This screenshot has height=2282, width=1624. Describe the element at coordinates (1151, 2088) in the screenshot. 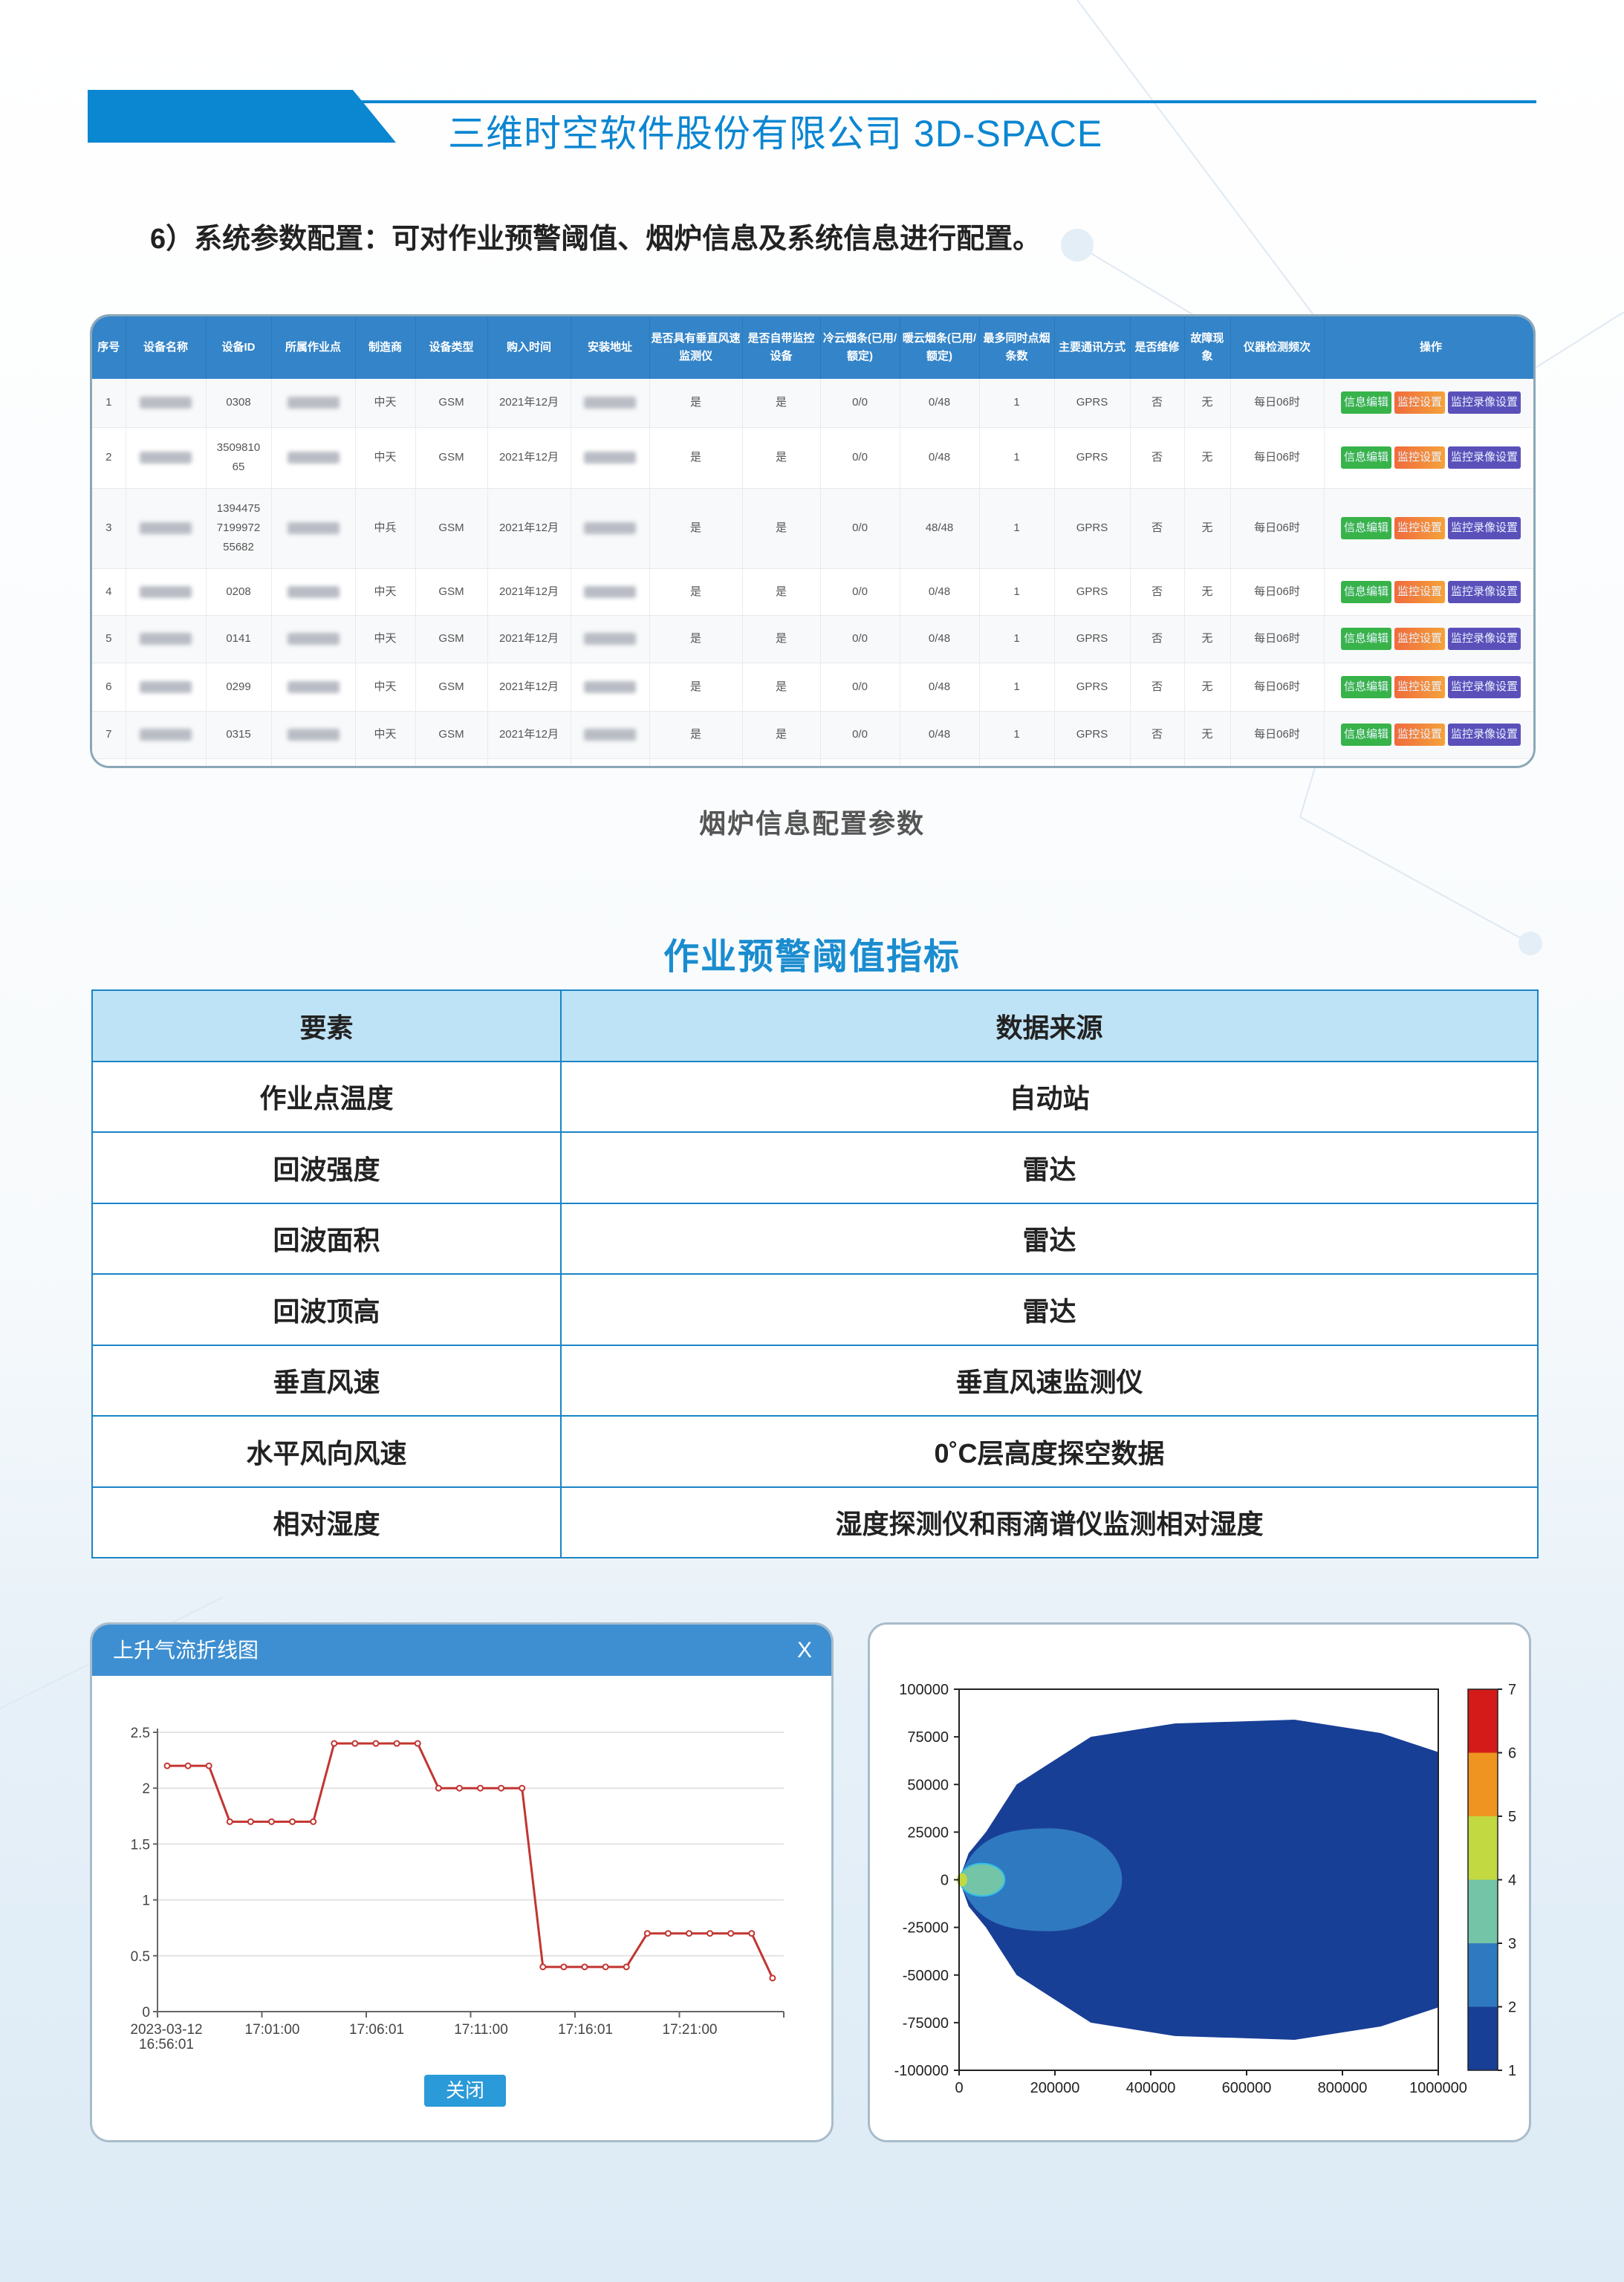

I see `x-tick-label: 400000` at that location.